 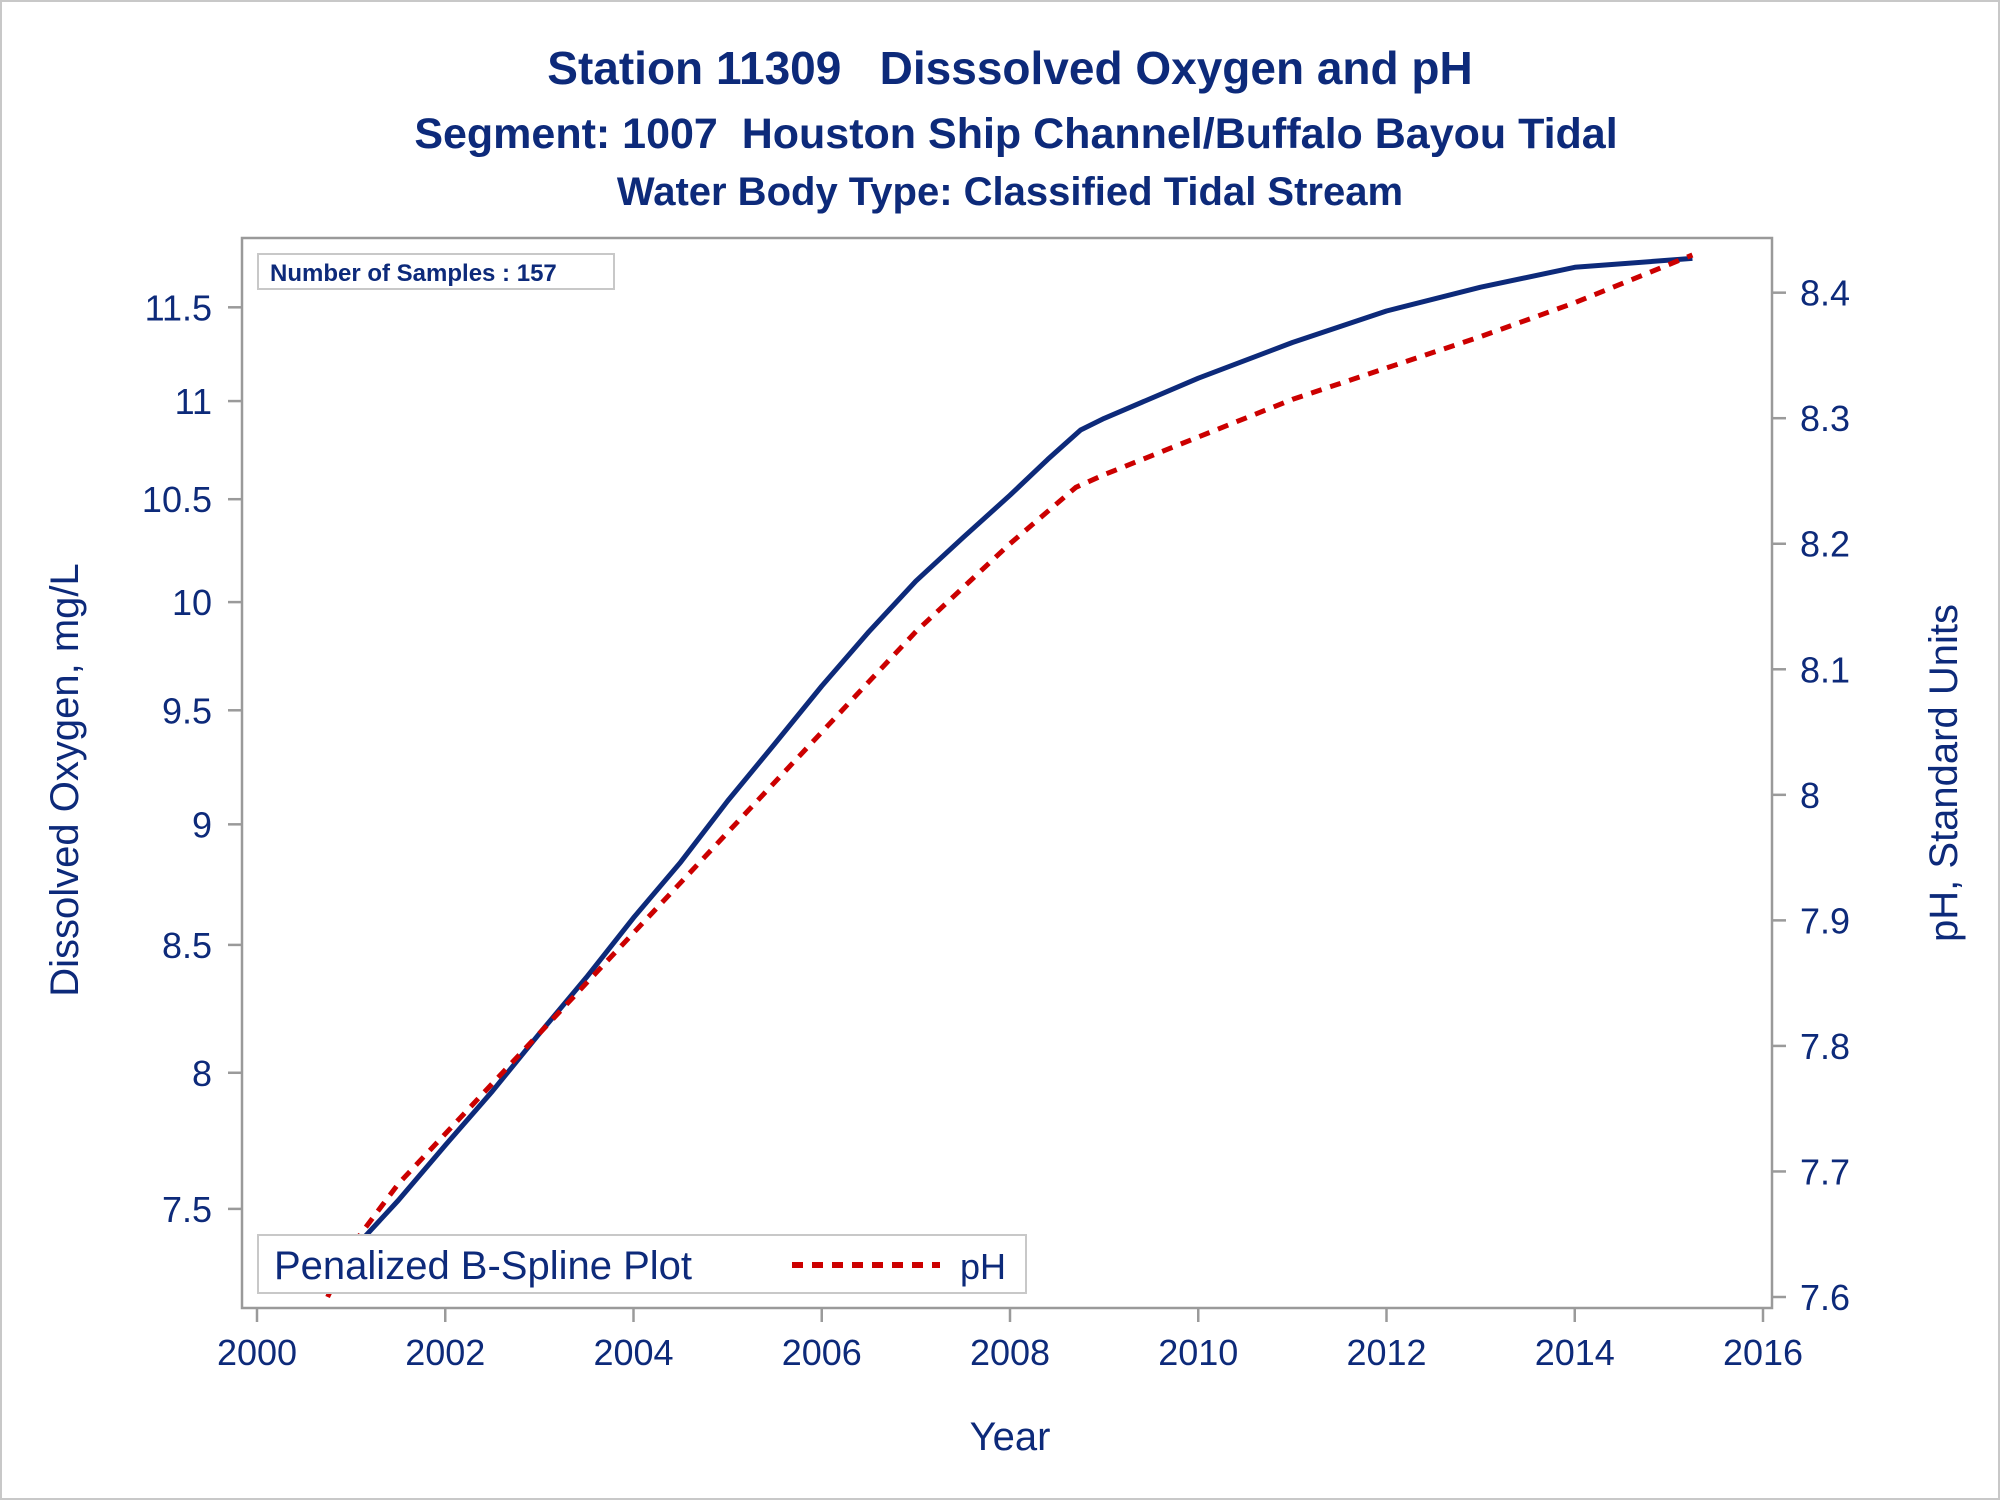 I want to click on x-axis-label: Year, so click(x=1010, y=1437).